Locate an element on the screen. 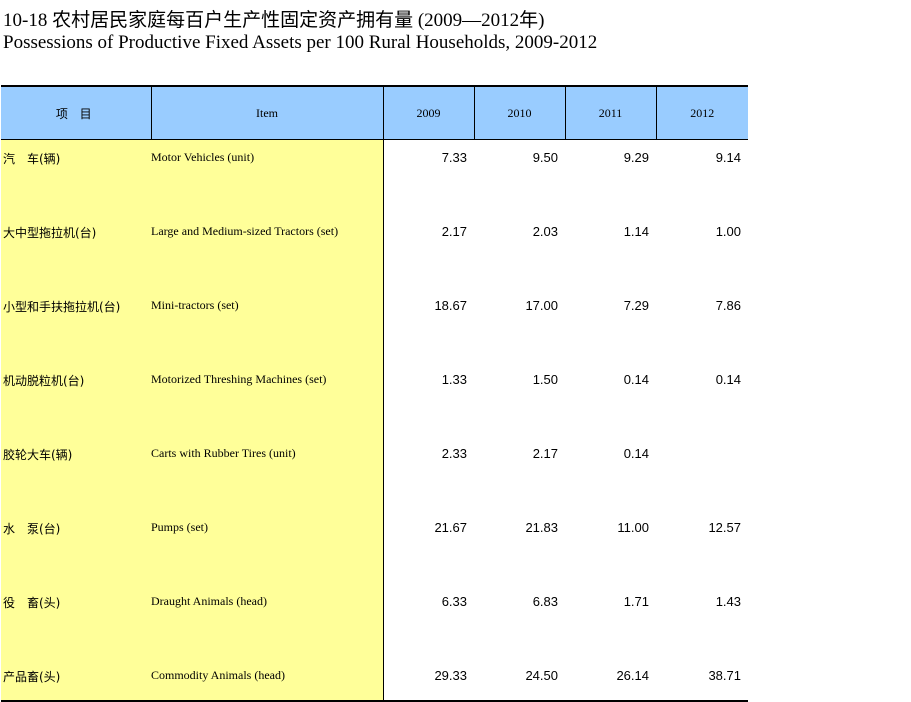 This screenshot has height=702, width=911. header-item-cn: 项 目 is located at coordinates (76, 112).